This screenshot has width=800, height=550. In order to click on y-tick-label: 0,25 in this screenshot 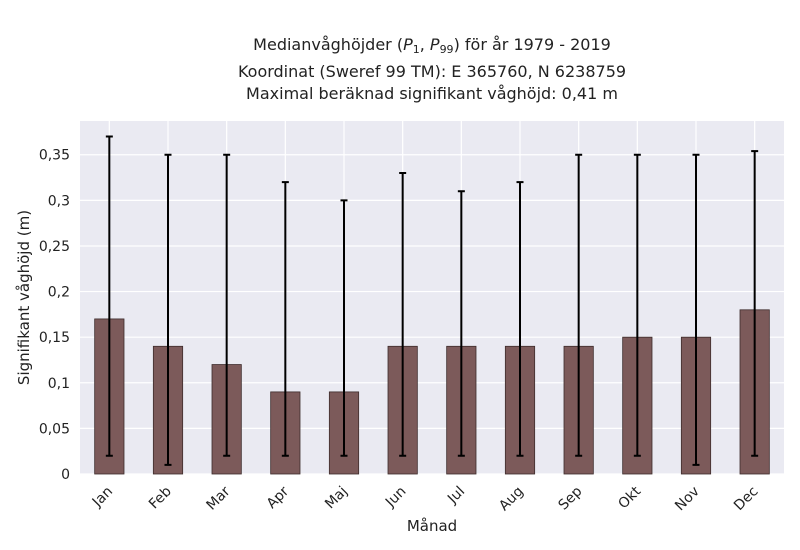, I will do `click(54, 247)`.